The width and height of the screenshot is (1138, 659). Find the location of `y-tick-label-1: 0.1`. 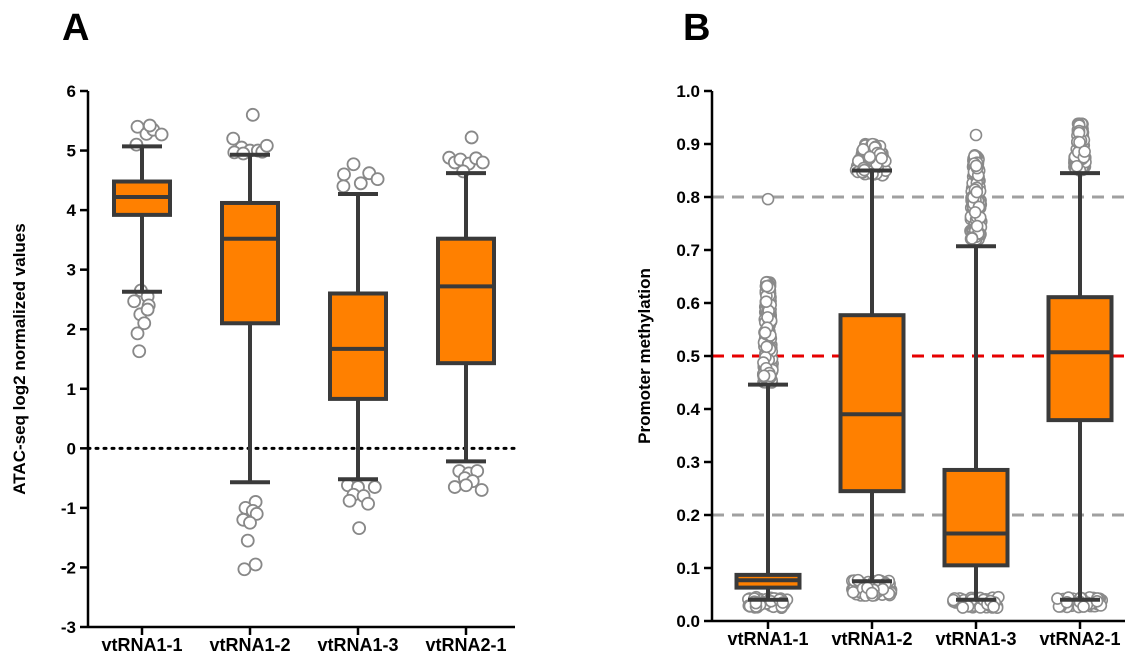

y-tick-label-1: 0.1 is located at coordinates (688, 568).